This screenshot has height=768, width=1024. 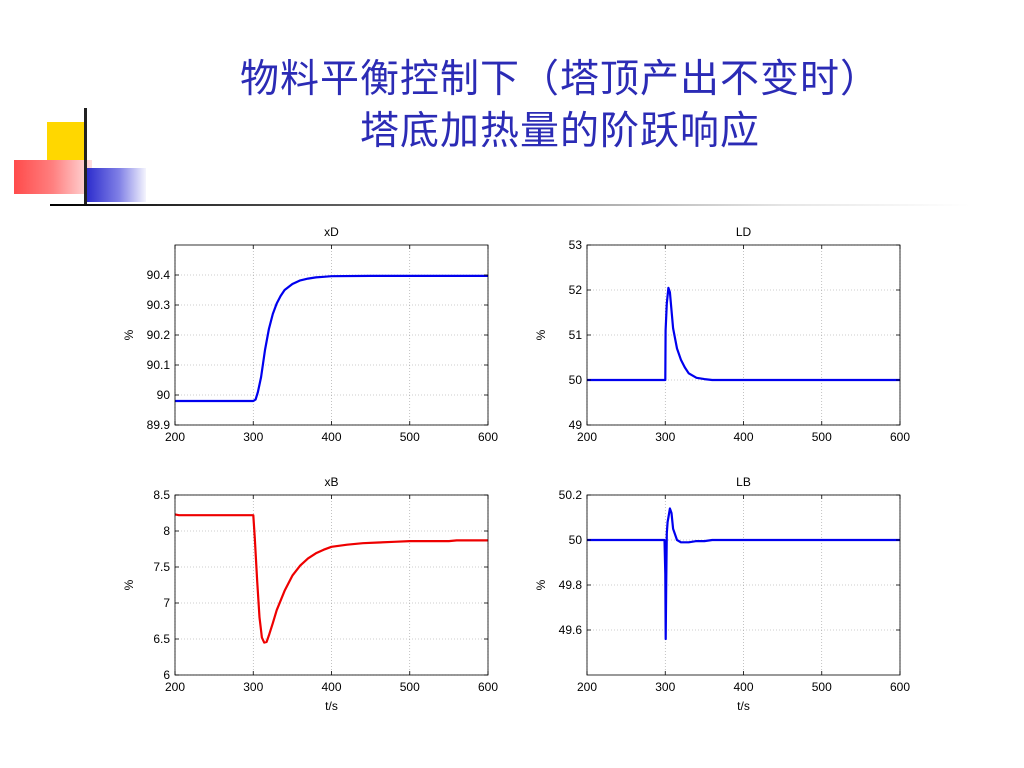 I want to click on y-tick-label: 8.5, so click(x=161, y=495).